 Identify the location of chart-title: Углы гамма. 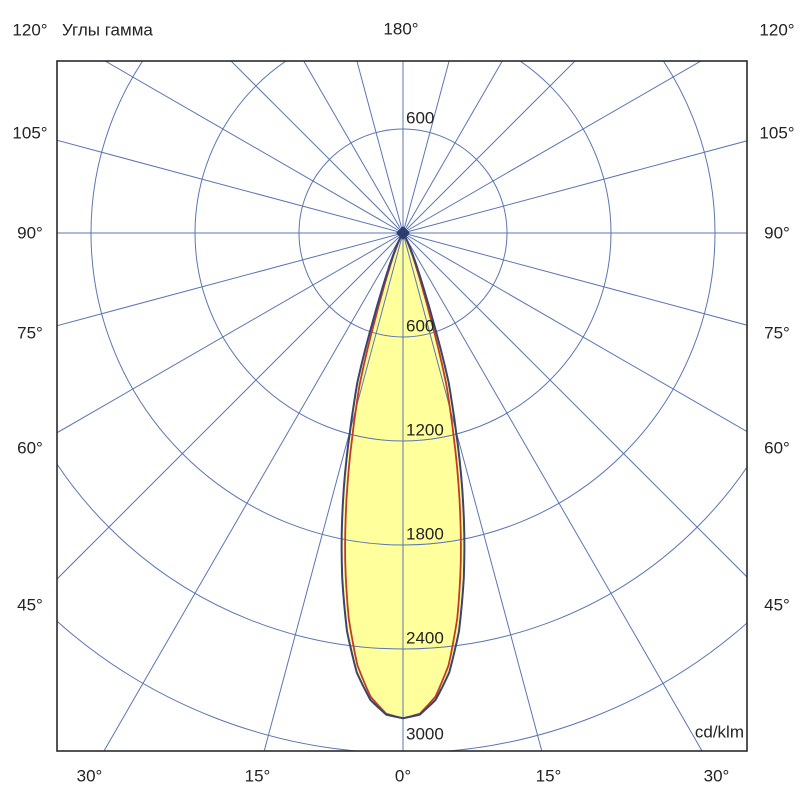
(107, 30).